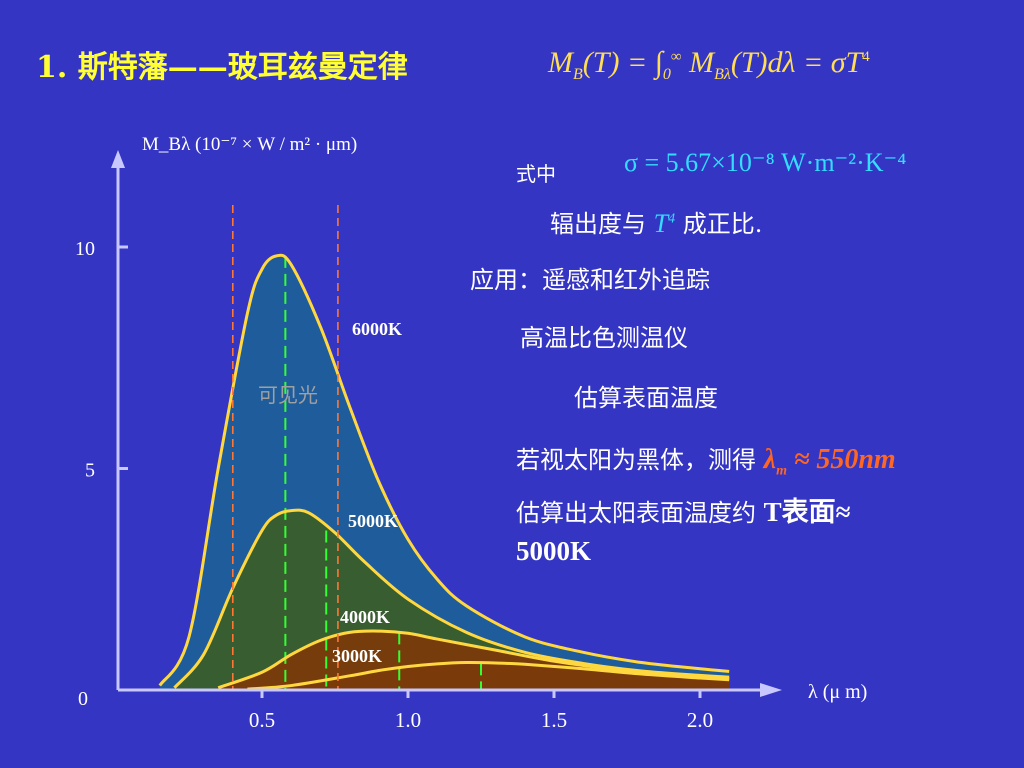 The width and height of the screenshot is (1024, 768). I want to click on series-label-4000K: 4000K, so click(365, 617).